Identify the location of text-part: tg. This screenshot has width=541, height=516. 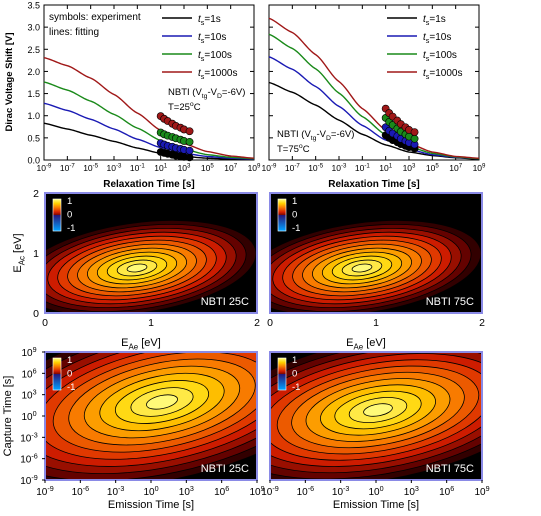
(205, 96).